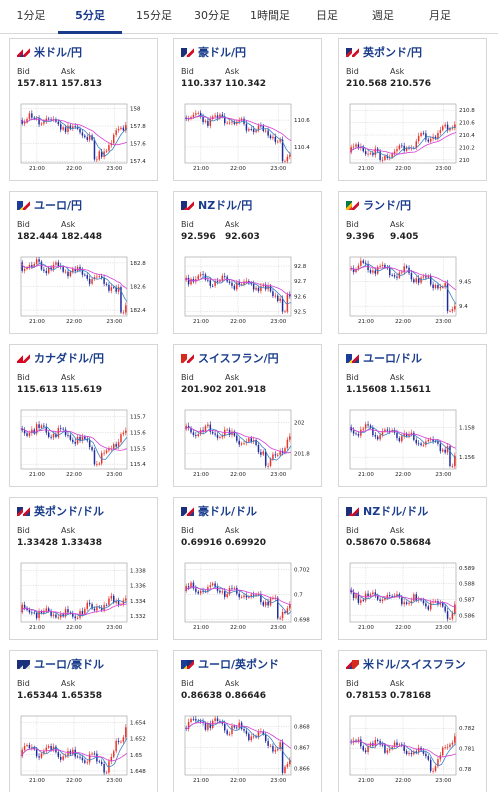 The width and height of the screenshot is (498, 792). What do you see at coordinates (327, 15) in the screenshot?
I see `tab-日足: 日足` at bounding box center [327, 15].